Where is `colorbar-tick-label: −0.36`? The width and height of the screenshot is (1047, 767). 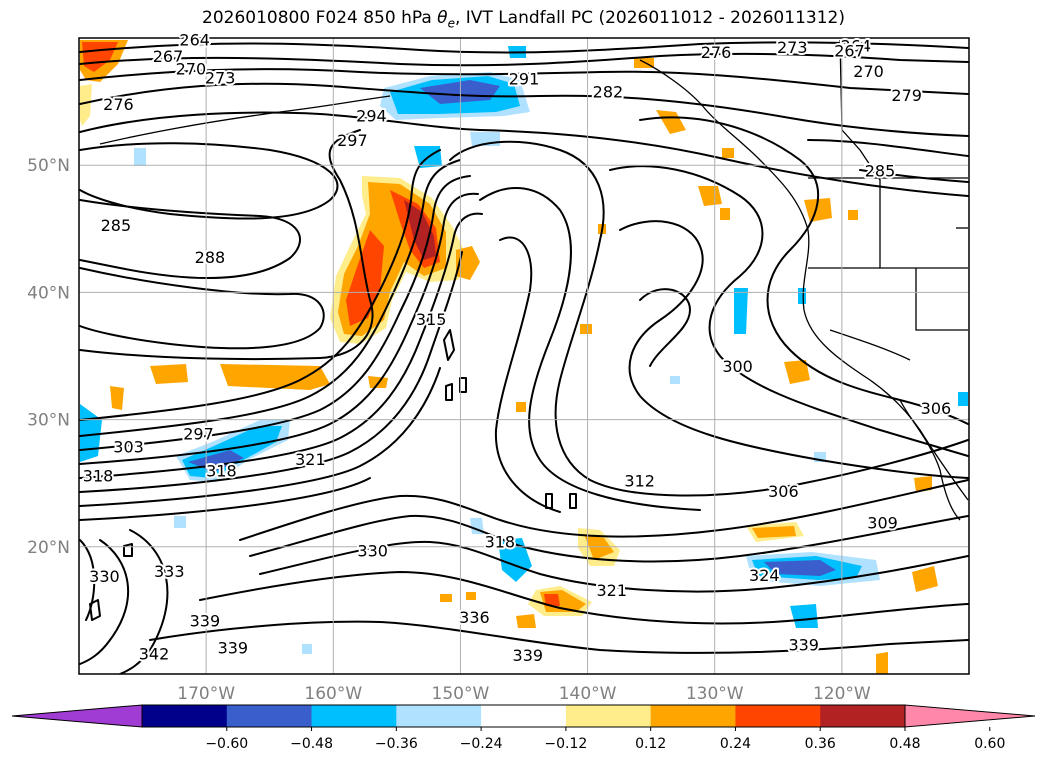
colorbar-tick-label: −0.36 is located at coordinates (396, 744).